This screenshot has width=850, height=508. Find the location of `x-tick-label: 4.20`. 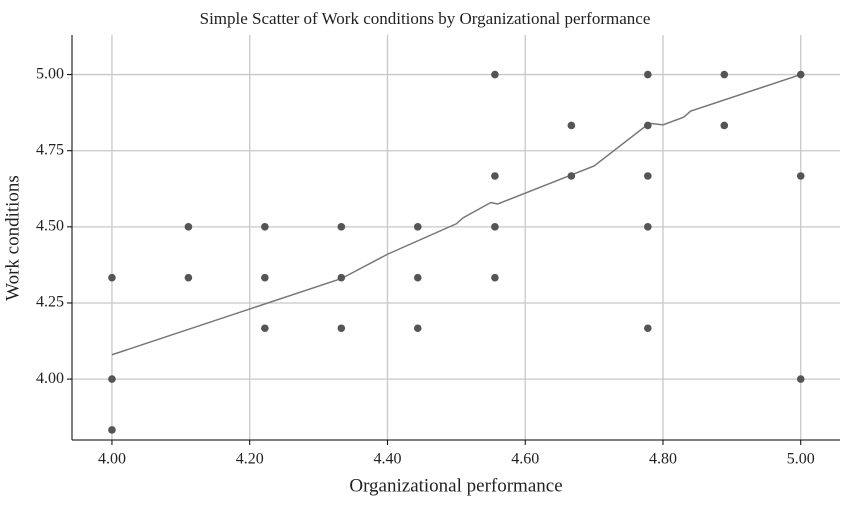

x-tick-label: 4.20 is located at coordinates (250, 459).